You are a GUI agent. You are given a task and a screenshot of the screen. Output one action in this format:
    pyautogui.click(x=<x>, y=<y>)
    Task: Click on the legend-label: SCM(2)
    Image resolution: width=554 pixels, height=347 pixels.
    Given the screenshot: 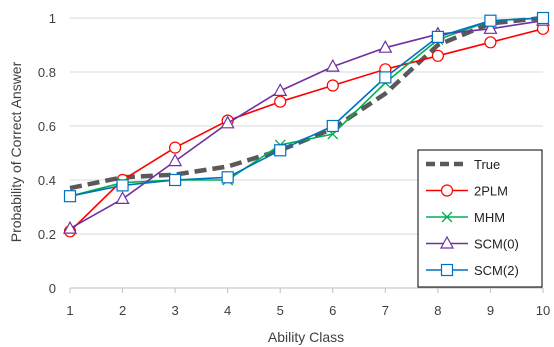 What is the action you would take?
    pyautogui.click(x=496, y=270)
    